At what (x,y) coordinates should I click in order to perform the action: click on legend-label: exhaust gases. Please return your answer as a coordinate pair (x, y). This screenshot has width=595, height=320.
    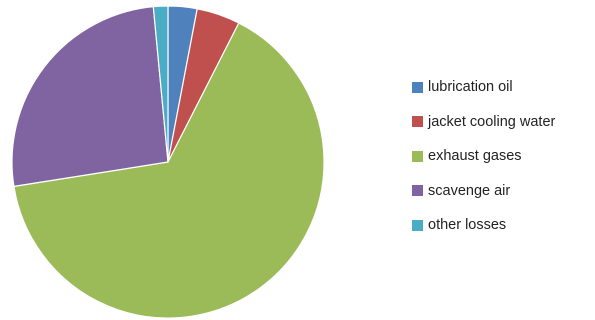
    Looking at the image, I should click on (475, 156).